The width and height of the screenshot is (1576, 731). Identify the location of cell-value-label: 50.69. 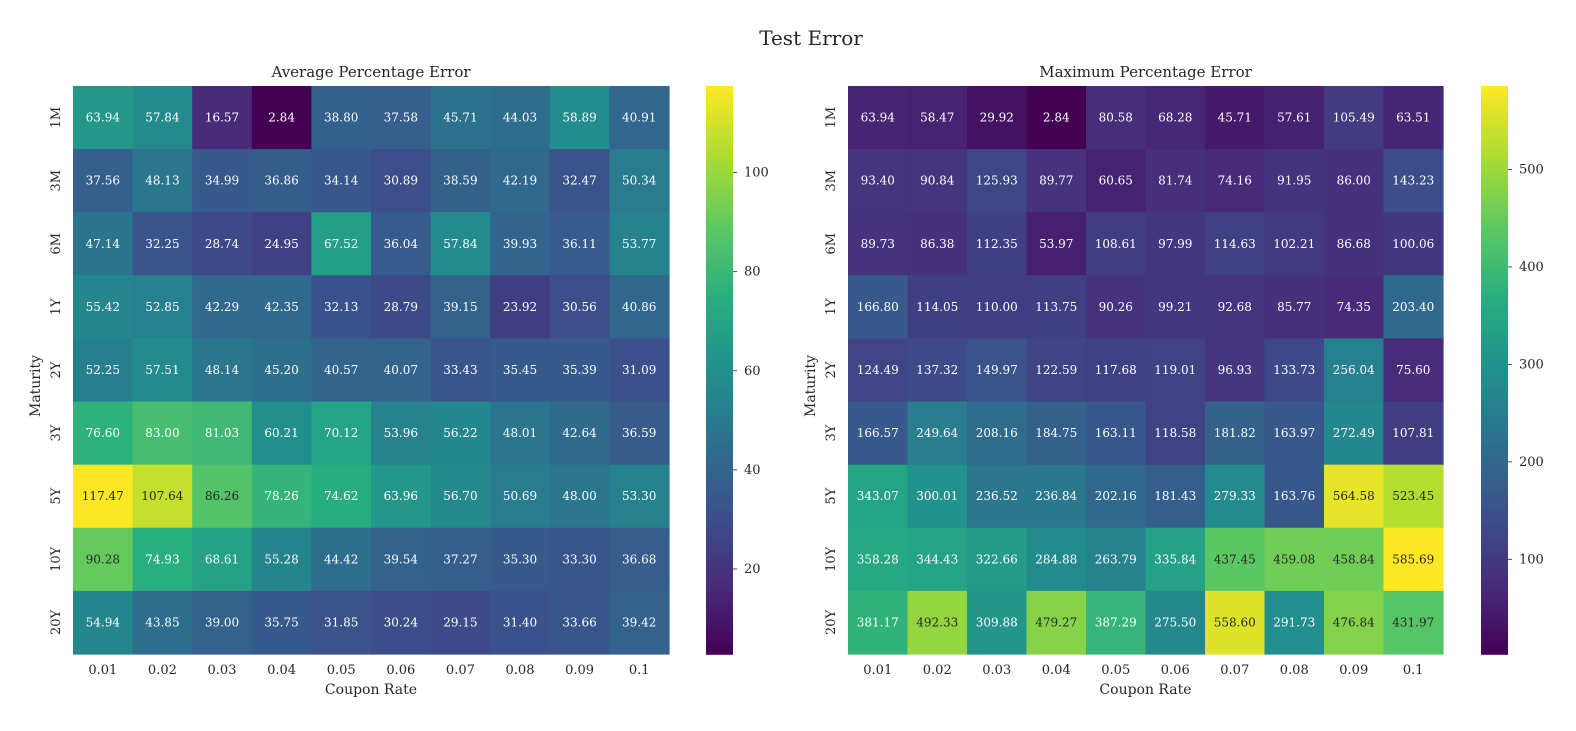
(520, 496).